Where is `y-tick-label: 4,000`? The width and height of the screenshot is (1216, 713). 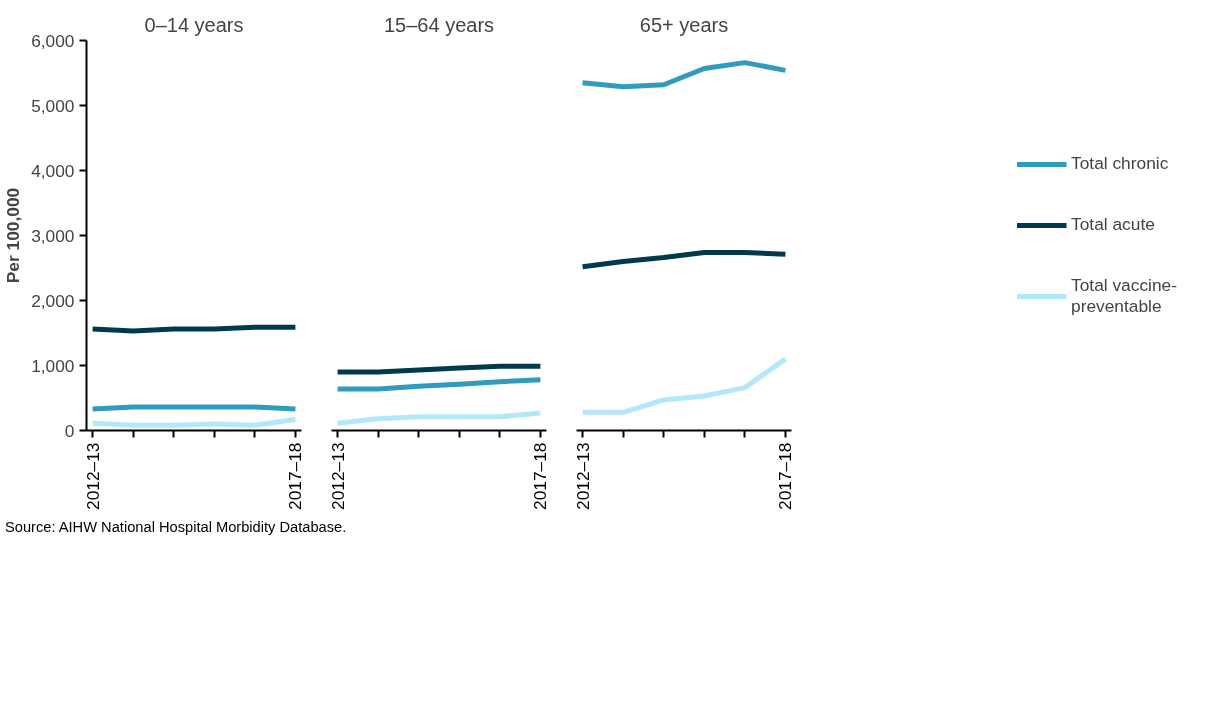 y-tick-label: 4,000 is located at coordinates (53, 170).